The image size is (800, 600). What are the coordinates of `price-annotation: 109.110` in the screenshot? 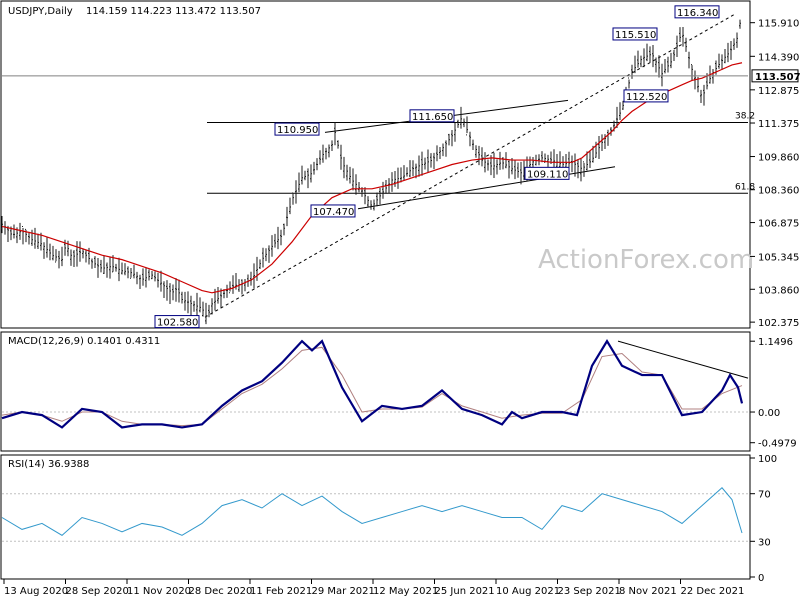 It's located at (547, 174).